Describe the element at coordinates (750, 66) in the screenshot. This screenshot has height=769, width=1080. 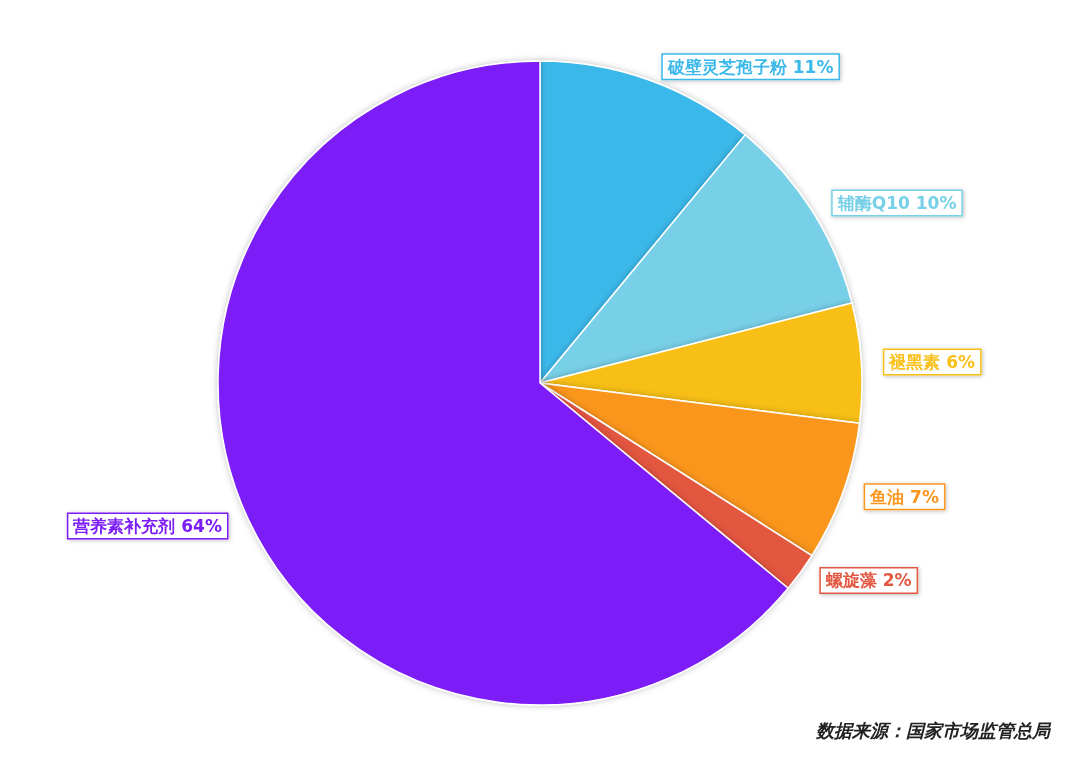
I see `slice-label: 破壁灵芝孢子粉 11%` at that location.